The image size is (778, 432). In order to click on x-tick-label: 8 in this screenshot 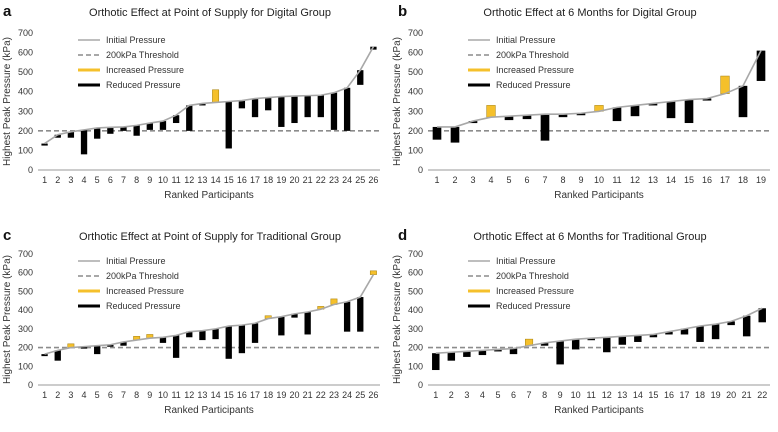, I will do `click(544, 395)`.